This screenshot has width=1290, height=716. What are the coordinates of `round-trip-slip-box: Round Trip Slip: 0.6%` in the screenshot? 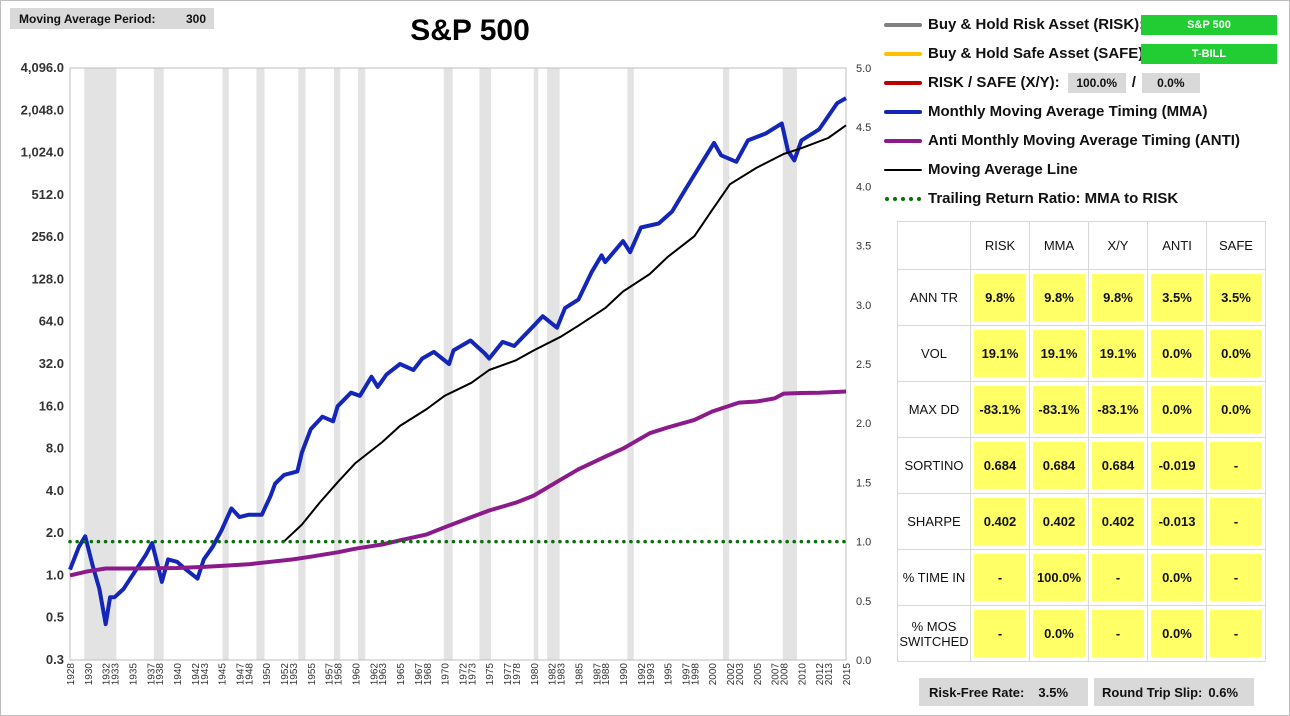 It's located at (1174, 692).